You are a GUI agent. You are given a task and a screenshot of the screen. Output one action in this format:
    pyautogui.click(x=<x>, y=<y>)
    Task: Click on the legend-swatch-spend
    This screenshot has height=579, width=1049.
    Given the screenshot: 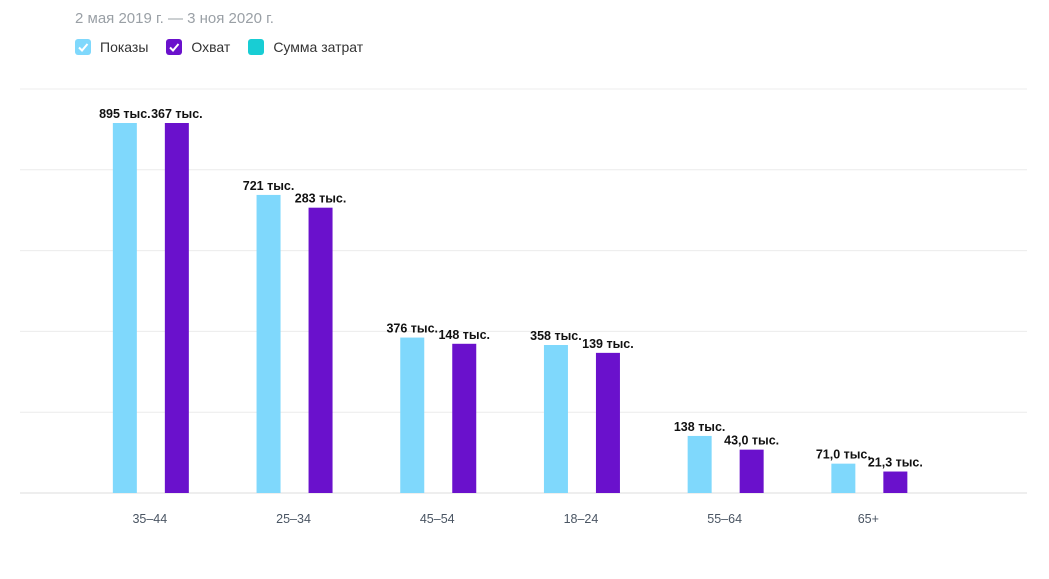 What is the action you would take?
    pyautogui.click(x=256, y=47)
    